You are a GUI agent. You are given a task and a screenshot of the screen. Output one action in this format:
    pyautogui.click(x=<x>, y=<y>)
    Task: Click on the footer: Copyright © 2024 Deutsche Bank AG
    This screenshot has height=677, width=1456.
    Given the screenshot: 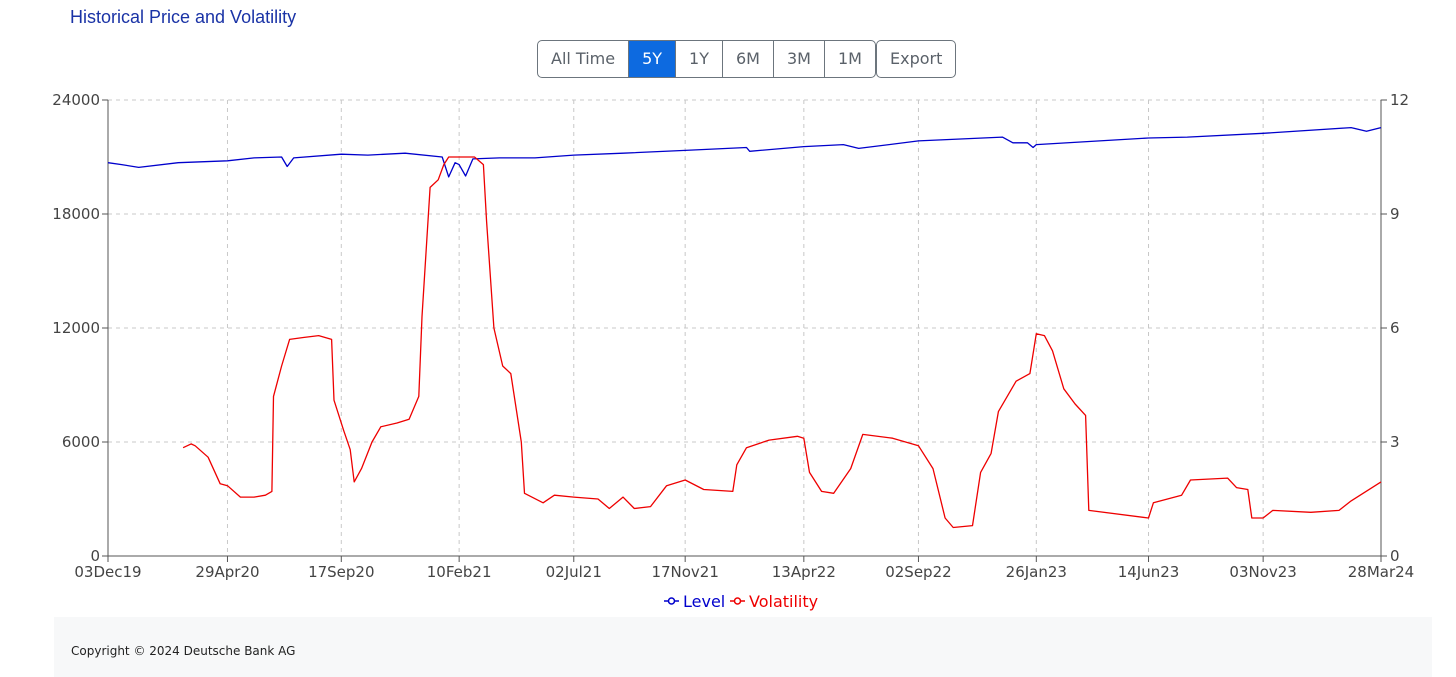 What is the action you would take?
    pyautogui.click(x=743, y=647)
    